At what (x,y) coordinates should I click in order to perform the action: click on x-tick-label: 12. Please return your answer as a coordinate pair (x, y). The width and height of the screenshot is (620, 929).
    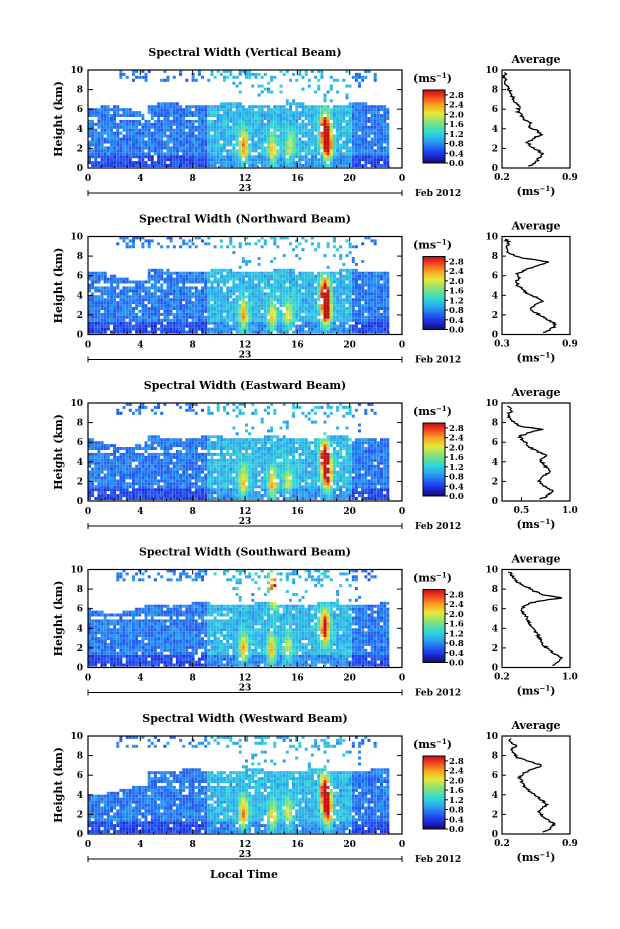
    Looking at the image, I should click on (245, 179).